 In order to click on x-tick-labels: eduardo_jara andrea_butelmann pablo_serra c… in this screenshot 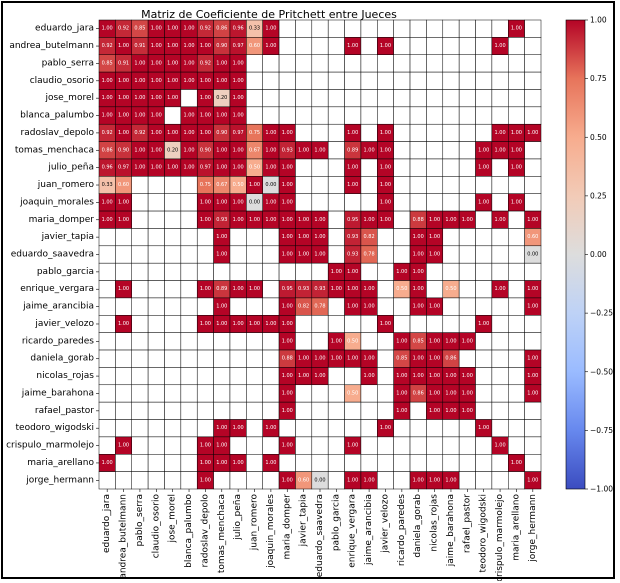, I will do `click(320, 535)`.